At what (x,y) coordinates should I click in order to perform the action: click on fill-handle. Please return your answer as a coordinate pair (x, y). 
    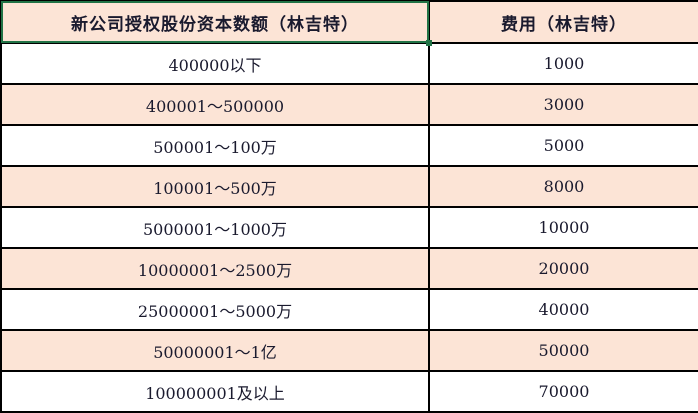
    Looking at the image, I should click on (429, 43).